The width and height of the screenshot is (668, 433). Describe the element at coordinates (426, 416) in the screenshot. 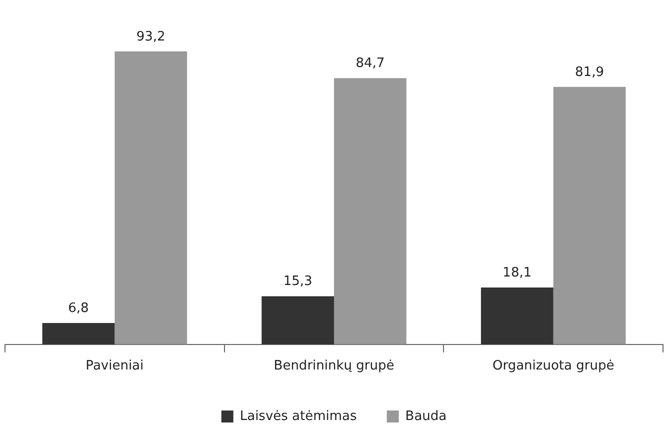

I see `legend-label: Bauda` at that location.